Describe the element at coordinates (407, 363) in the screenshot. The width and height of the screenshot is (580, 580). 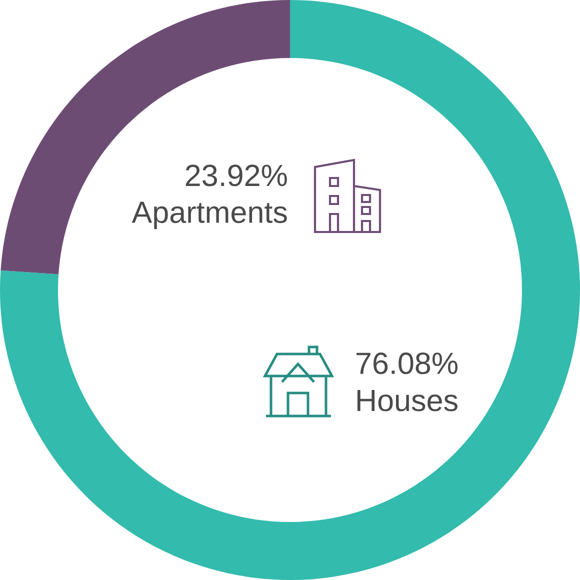
I see `data-label: 76.08%` at that location.